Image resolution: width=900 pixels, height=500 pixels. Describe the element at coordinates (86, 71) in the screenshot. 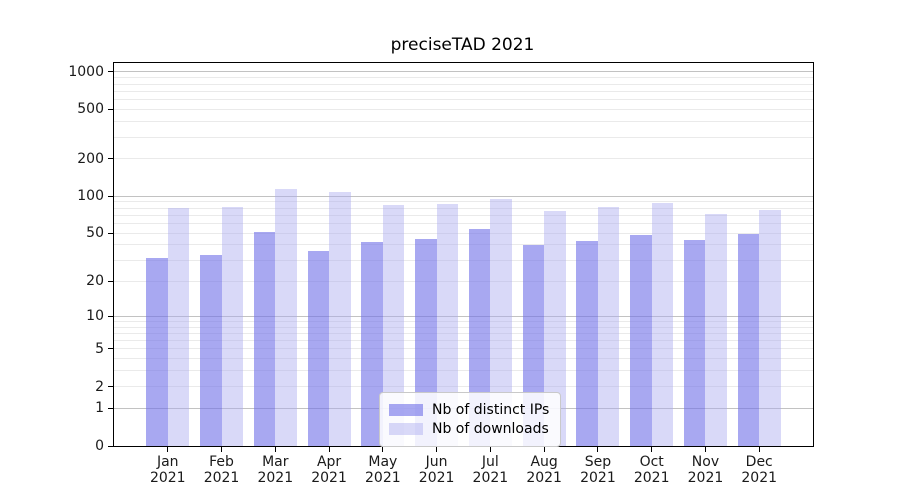

I see `y-axis-tick-label: 1000` at that location.